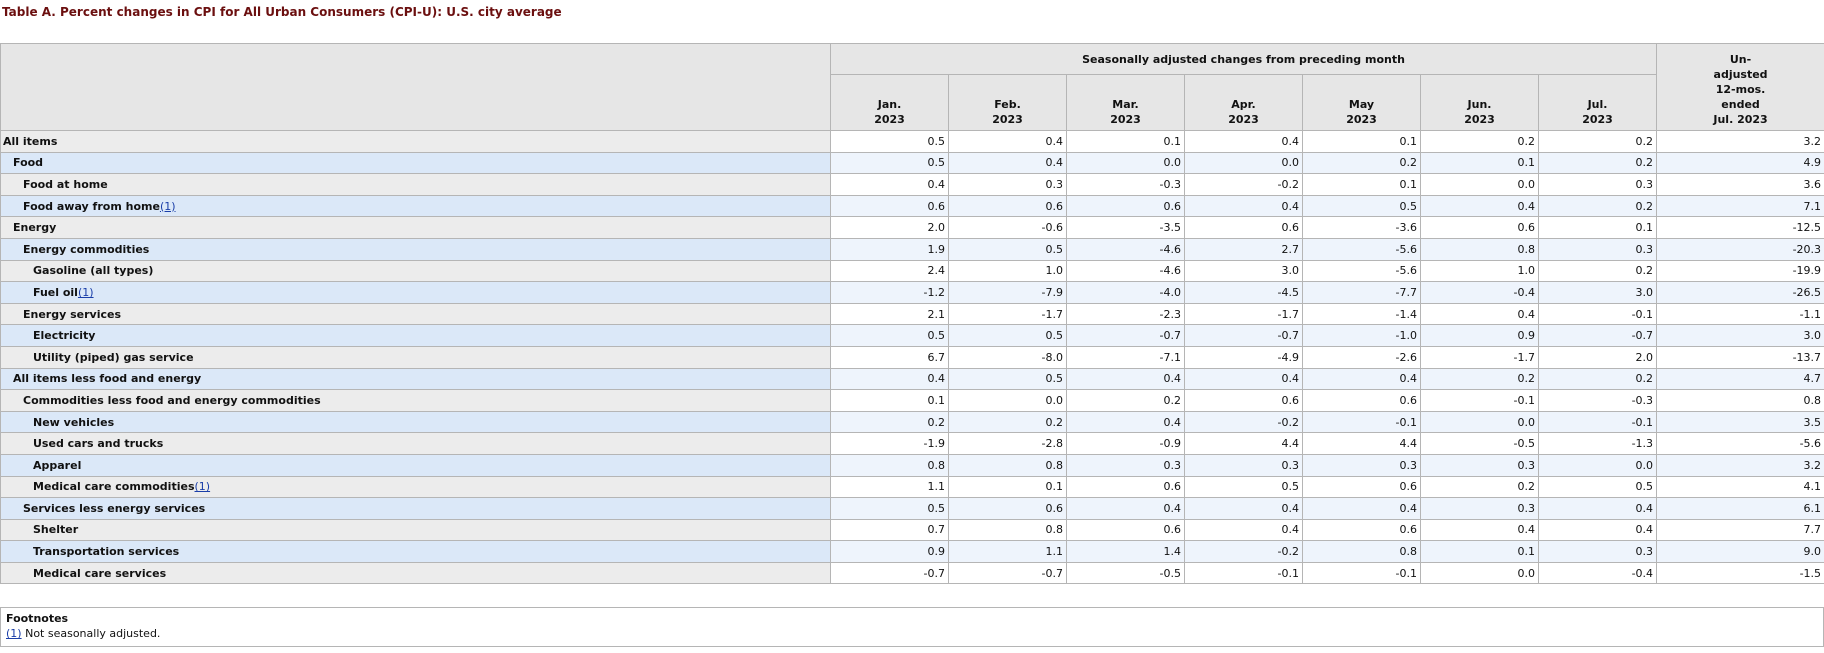  Describe the element at coordinates (1740, 249) in the screenshot. I see `table-cell: -20.3` at that location.